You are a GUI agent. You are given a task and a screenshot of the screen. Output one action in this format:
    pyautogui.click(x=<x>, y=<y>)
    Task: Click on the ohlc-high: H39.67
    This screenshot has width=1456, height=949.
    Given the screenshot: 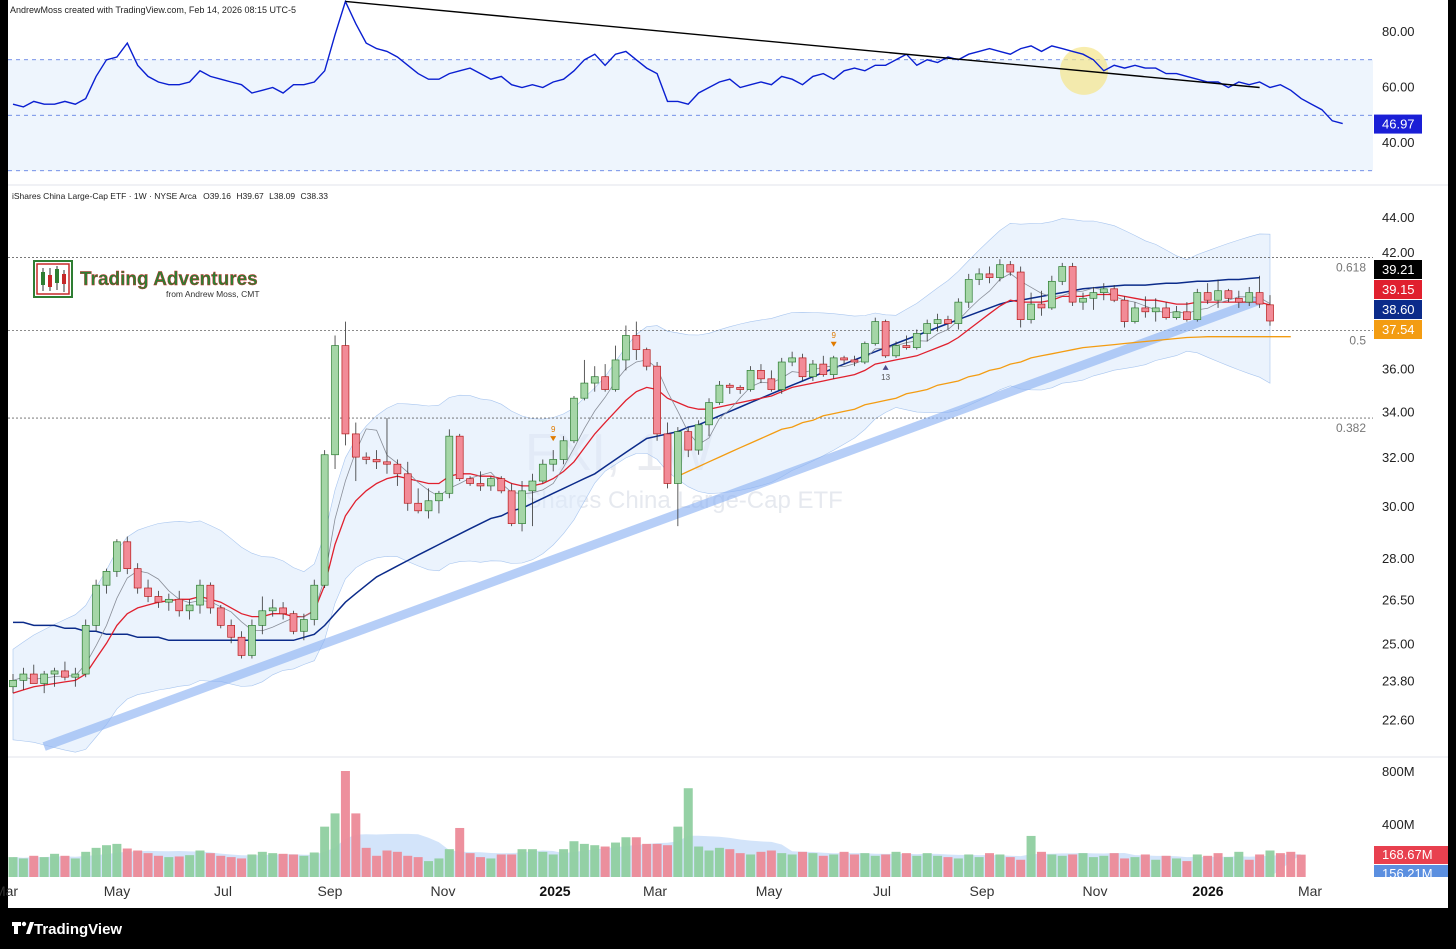 What is the action you would take?
    pyautogui.click(x=250, y=196)
    